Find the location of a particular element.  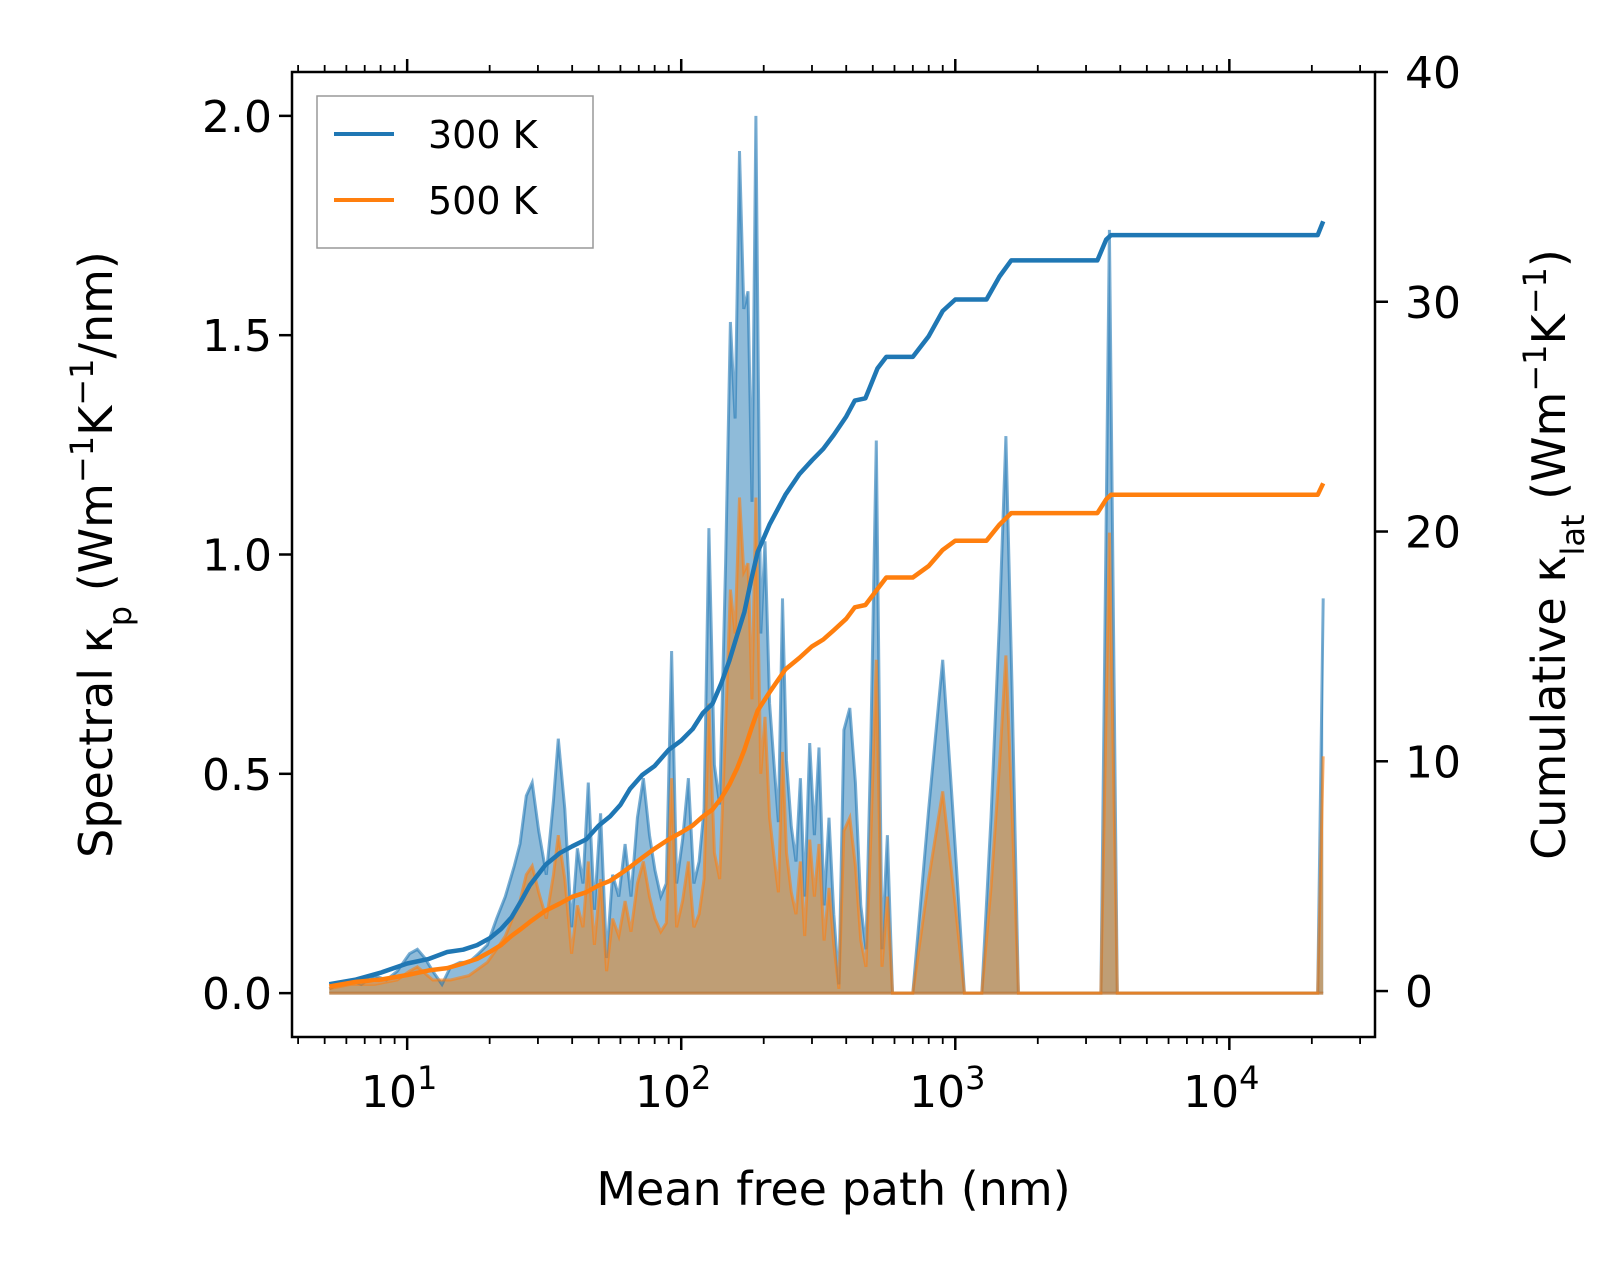

y2-axis-title-sup2: −1 is located at coordinates (1535, 290).